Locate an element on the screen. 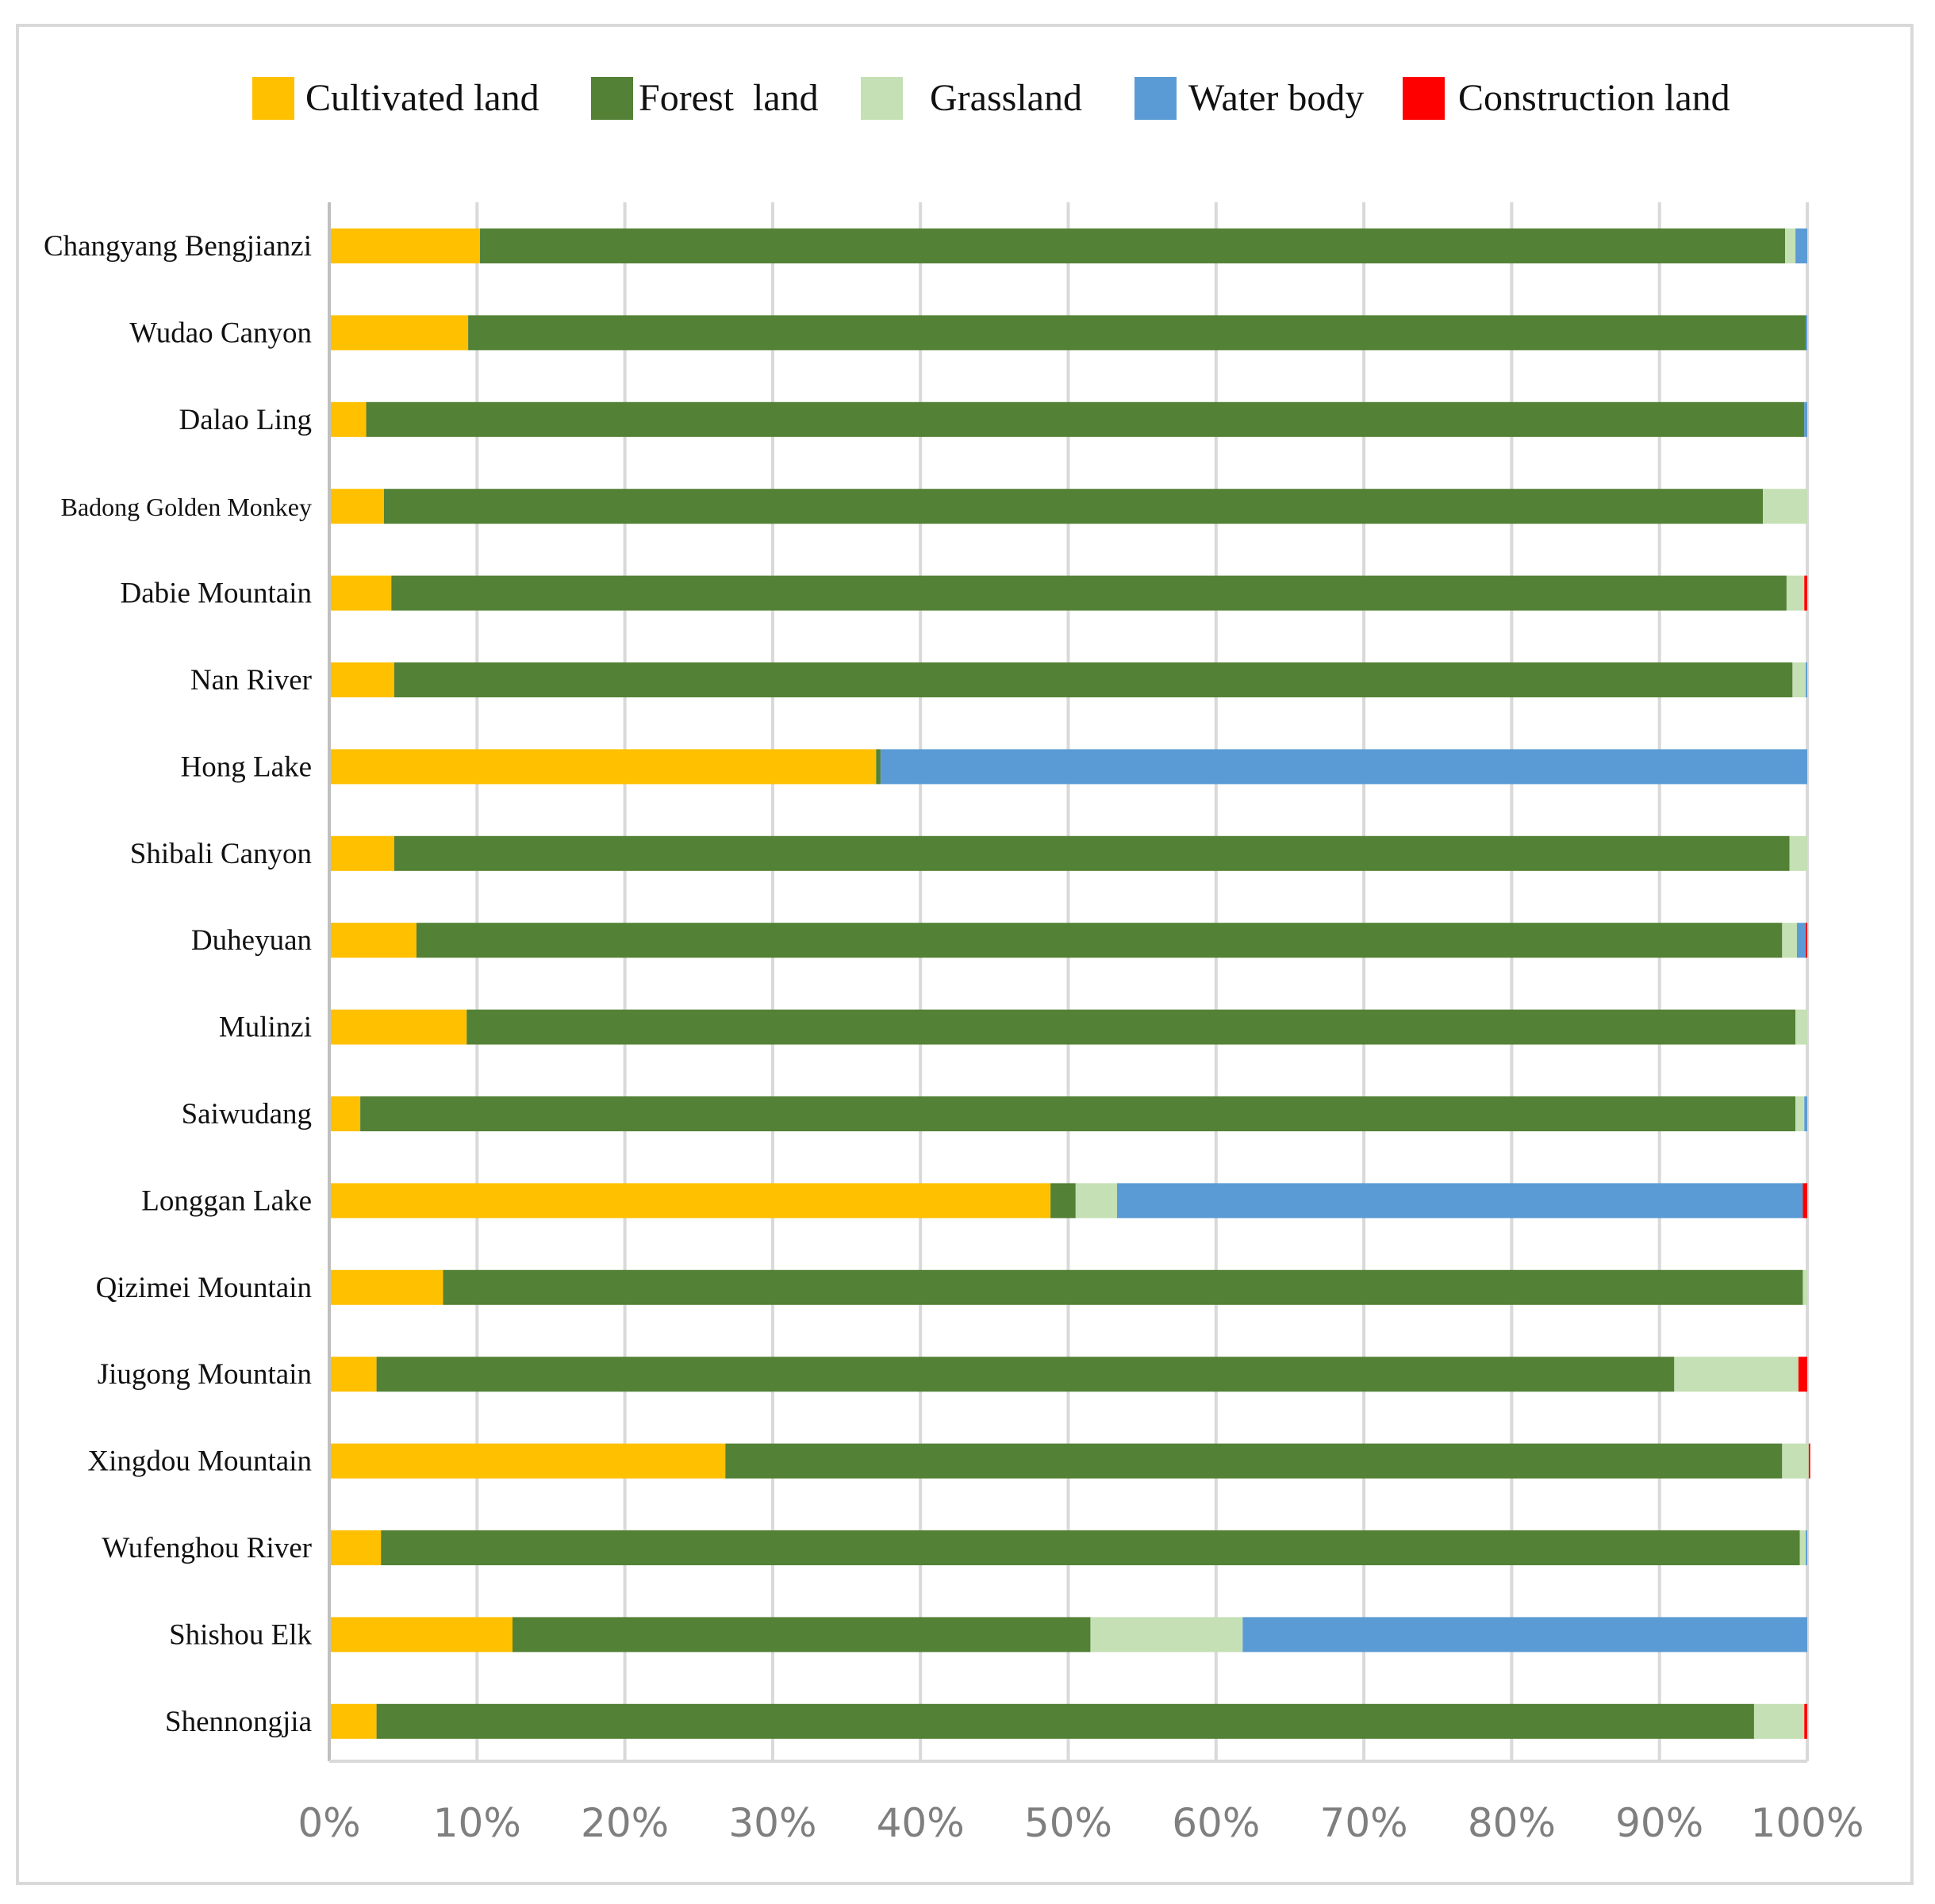 This screenshot has height=1904, width=1935. legend-item-grassland: Grassland is located at coordinates (972, 98).